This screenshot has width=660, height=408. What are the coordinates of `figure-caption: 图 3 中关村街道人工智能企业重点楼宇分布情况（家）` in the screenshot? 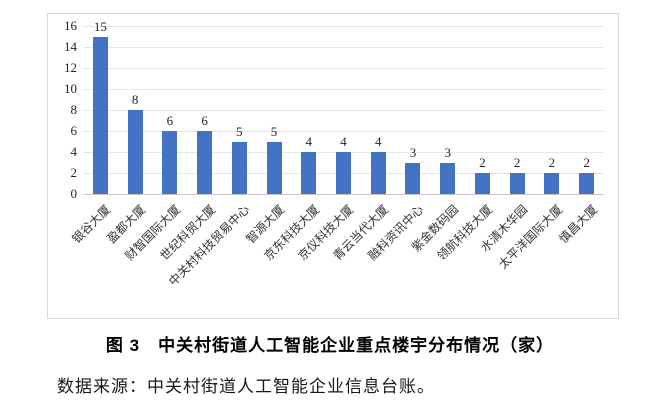 It's located at (330, 345).